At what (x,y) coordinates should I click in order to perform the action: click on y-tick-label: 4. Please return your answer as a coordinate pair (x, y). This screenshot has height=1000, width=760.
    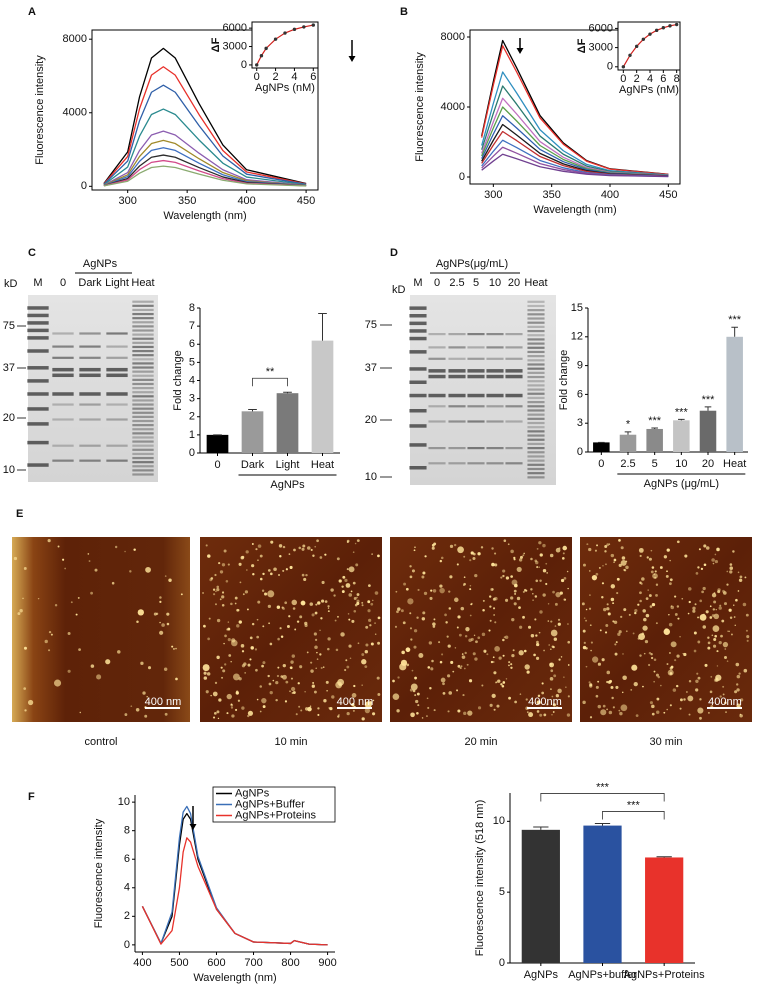
    Looking at the image, I should click on (127, 888).